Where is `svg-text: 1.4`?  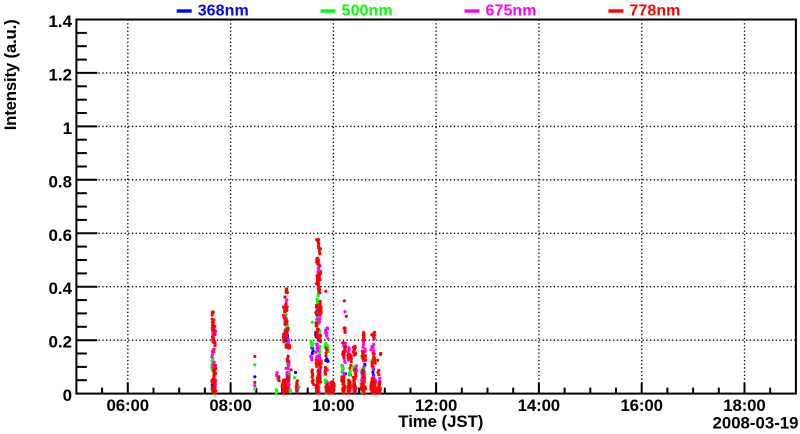 svg-text: 1.4 is located at coordinates (61, 21).